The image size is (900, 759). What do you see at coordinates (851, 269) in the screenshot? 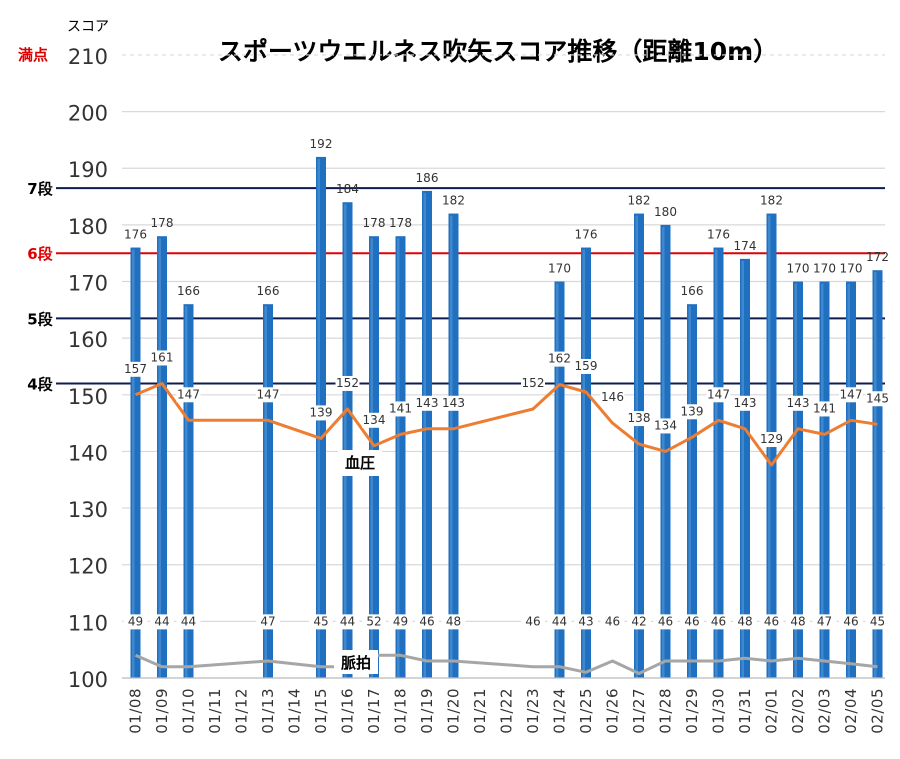
I see `score-label: 170` at bounding box center [851, 269].